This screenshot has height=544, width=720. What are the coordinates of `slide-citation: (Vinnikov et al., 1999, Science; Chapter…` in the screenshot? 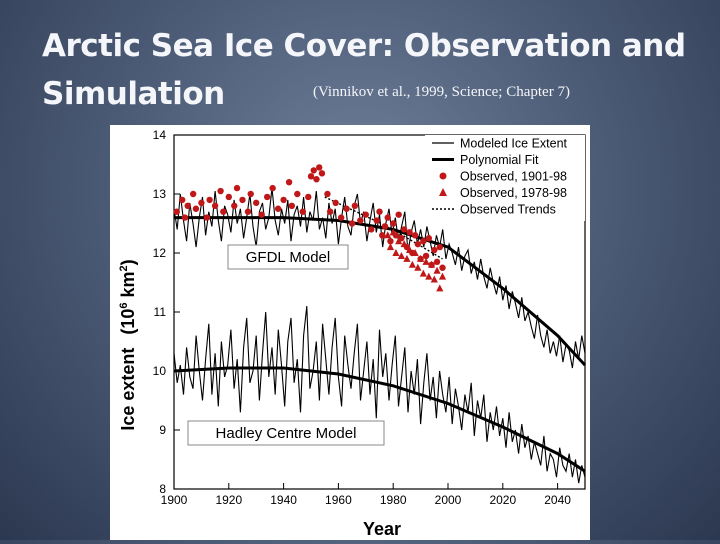 It's located at (441, 92).